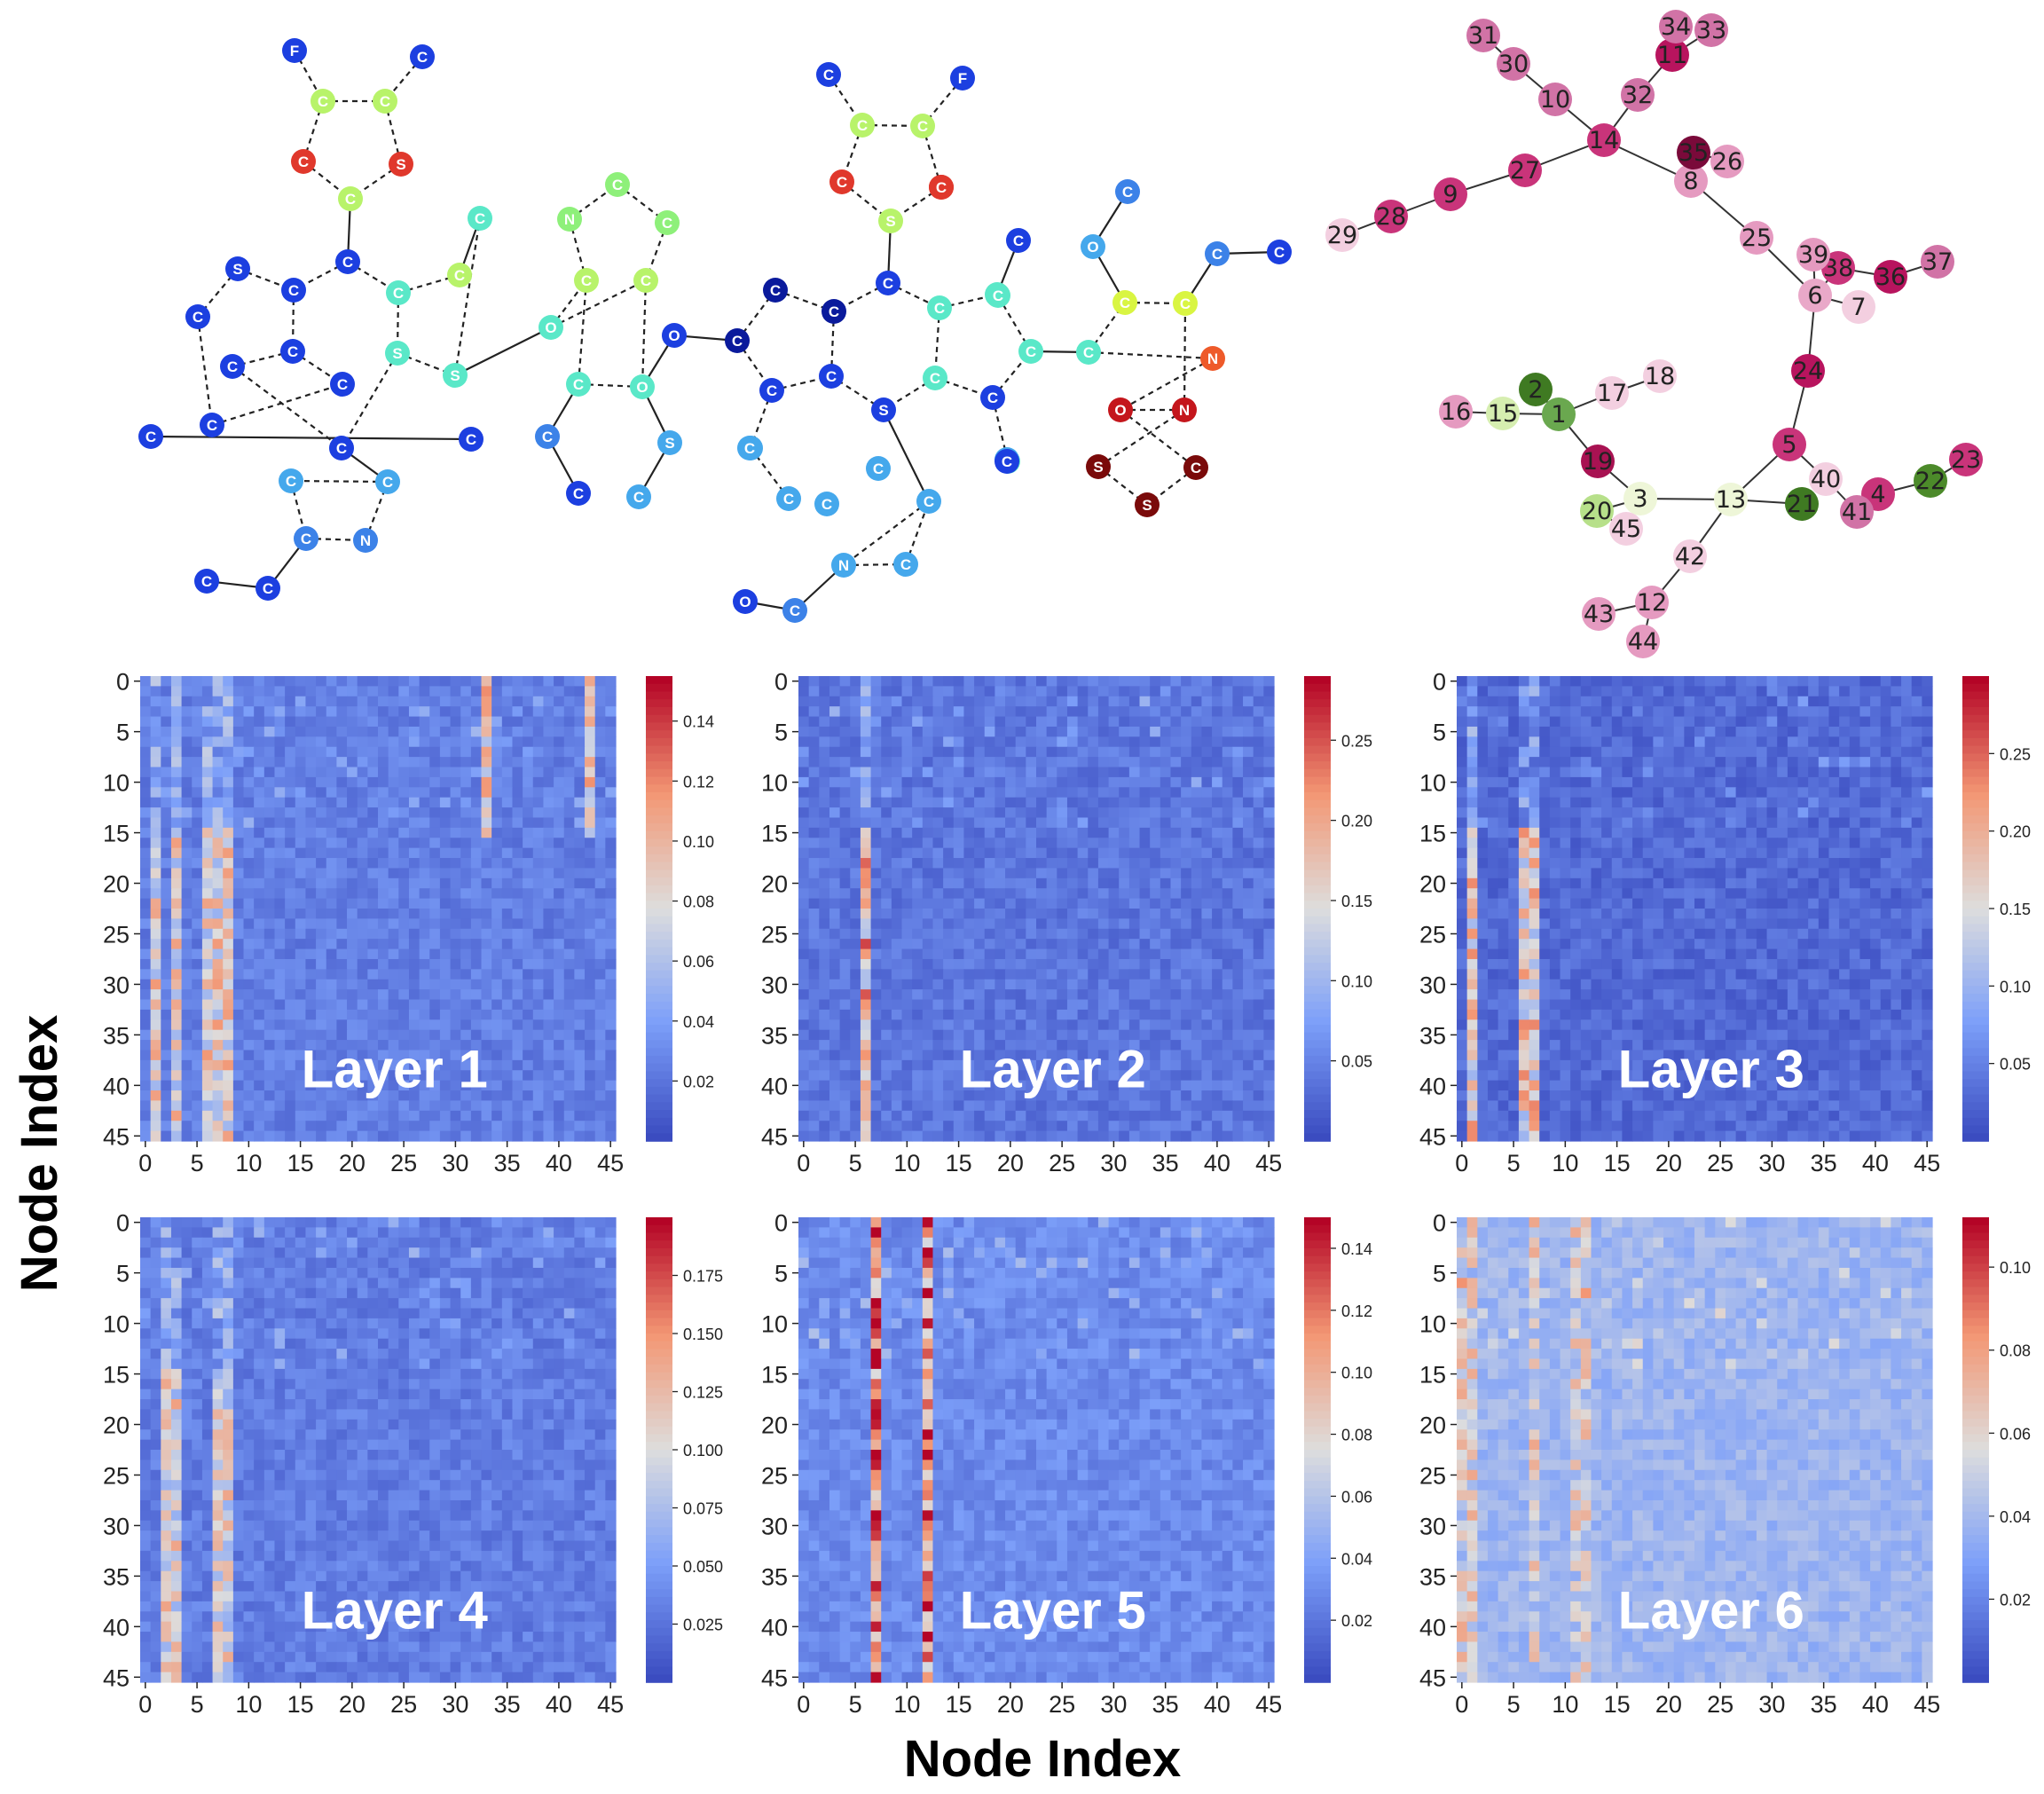 This screenshot has height=1794, width=2044. What do you see at coordinates (1151, 355) in the screenshot?
I see `molecule-bond` at bounding box center [1151, 355].